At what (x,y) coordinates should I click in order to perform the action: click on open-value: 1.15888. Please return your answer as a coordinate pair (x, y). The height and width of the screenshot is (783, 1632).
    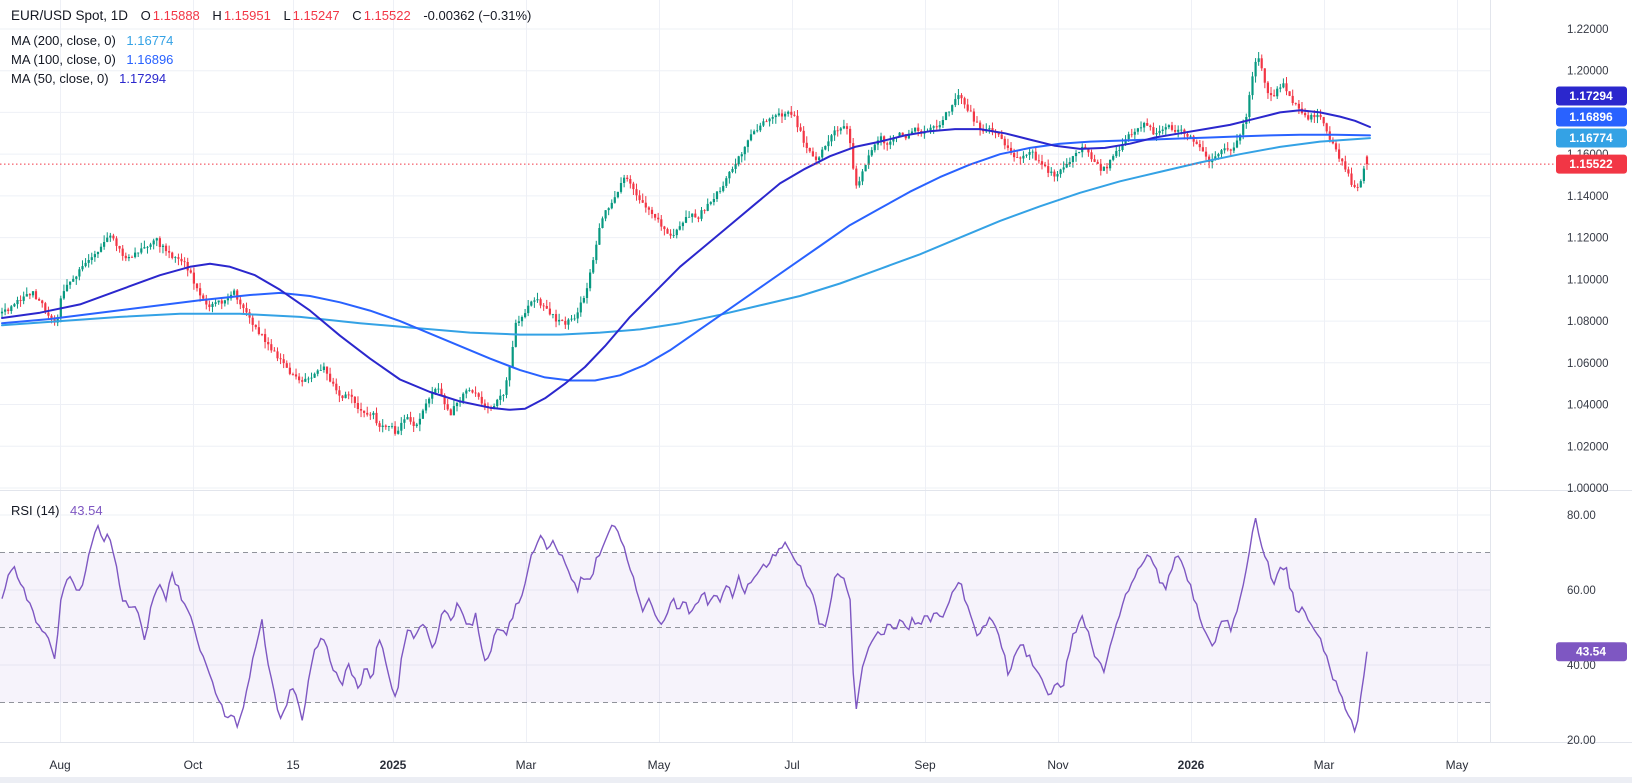
    Looking at the image, I should click on (176, 15).